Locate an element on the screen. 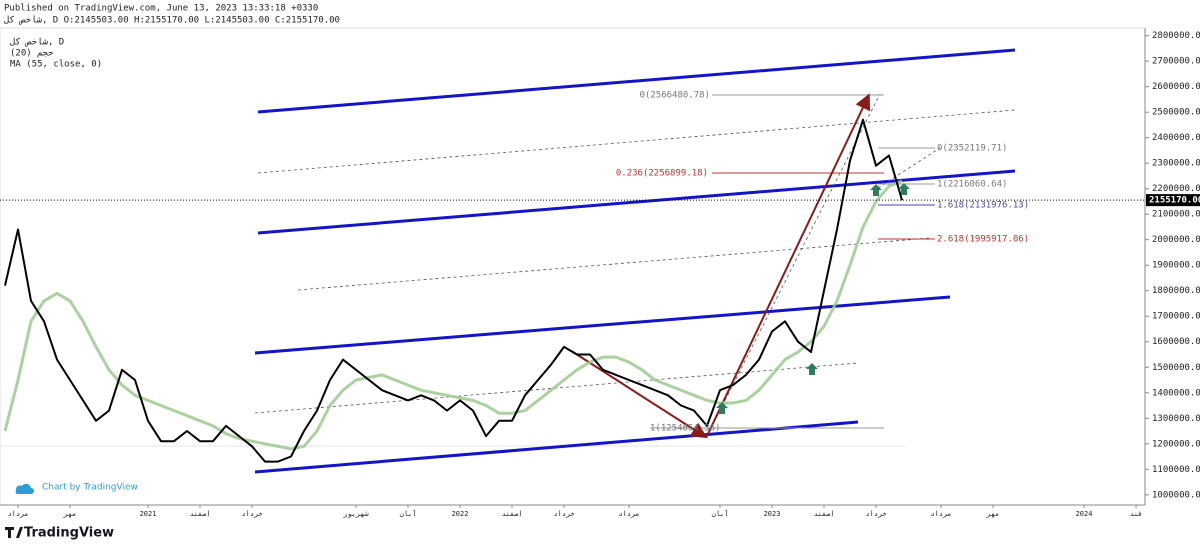 The height and width of the screenshot is (544, 1200). signal-arrows is located at coordinates (813, 298).